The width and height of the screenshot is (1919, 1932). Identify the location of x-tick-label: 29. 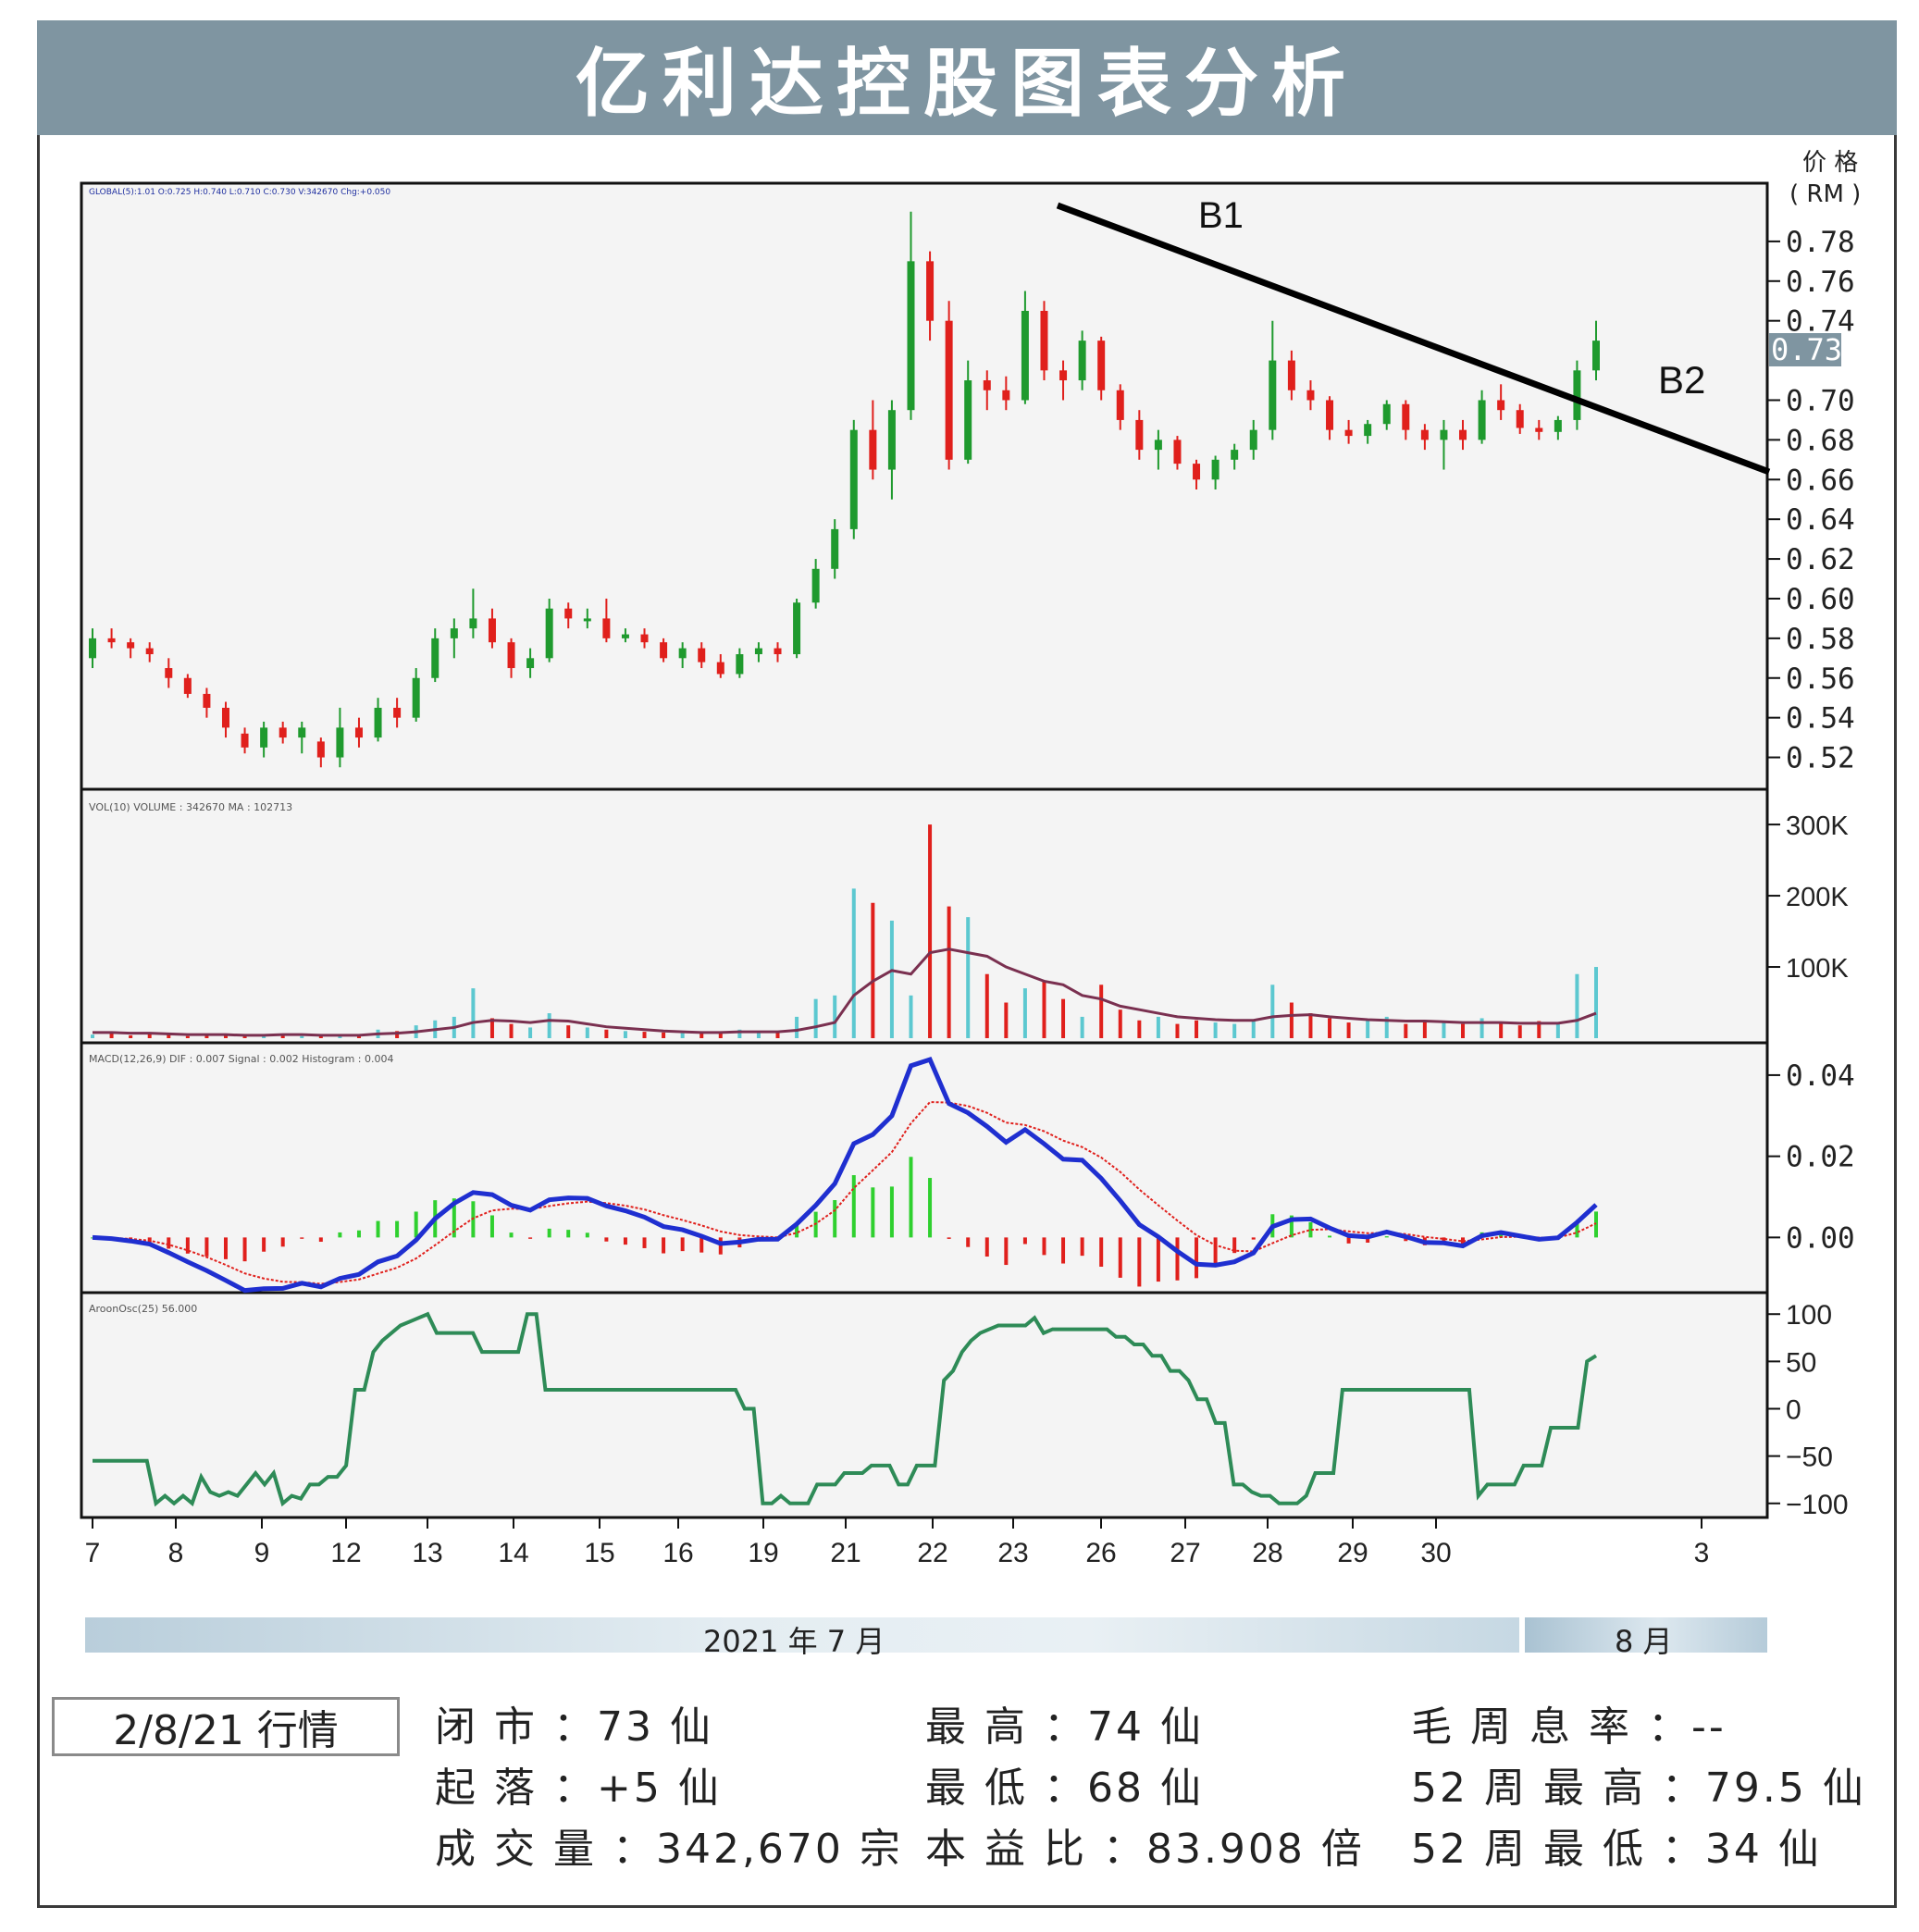
(1352, 1553).